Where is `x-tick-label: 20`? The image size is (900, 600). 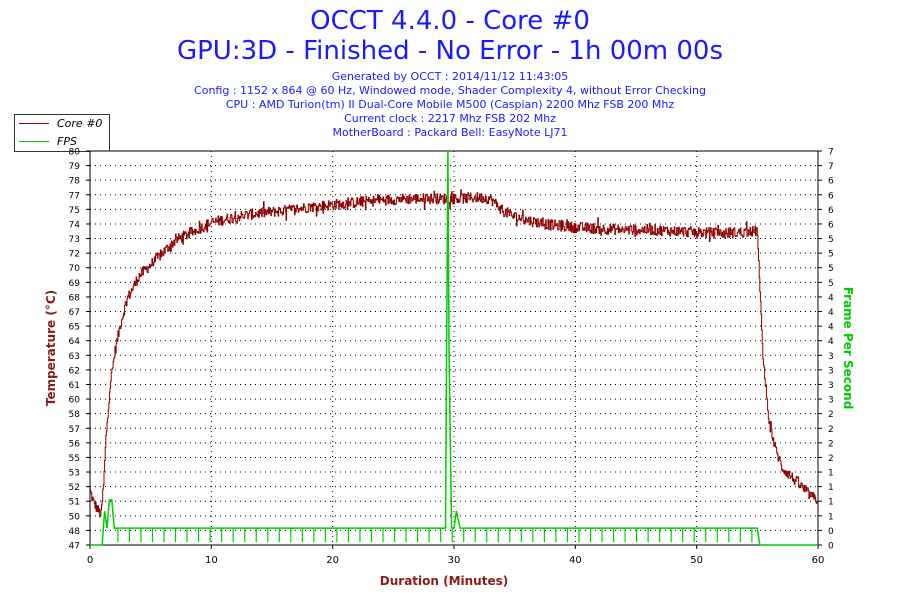
x-tick-label: 20 is located at coordinates (332, 560).